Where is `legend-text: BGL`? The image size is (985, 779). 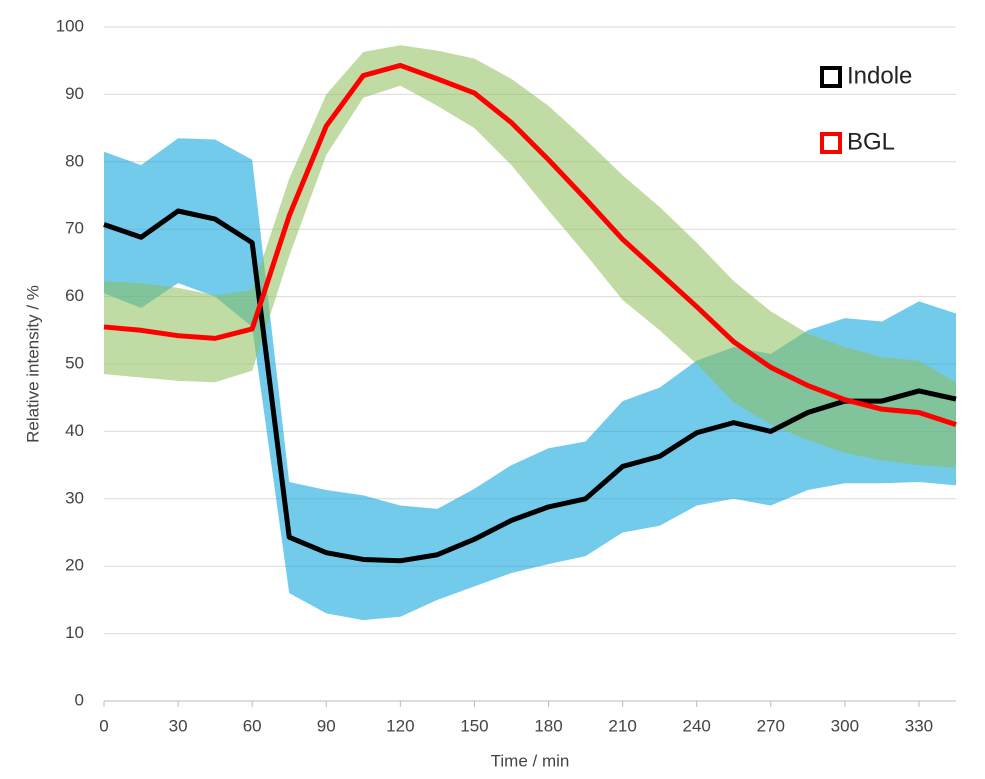
legend-text: BGL is located at coordinates (871, 141).